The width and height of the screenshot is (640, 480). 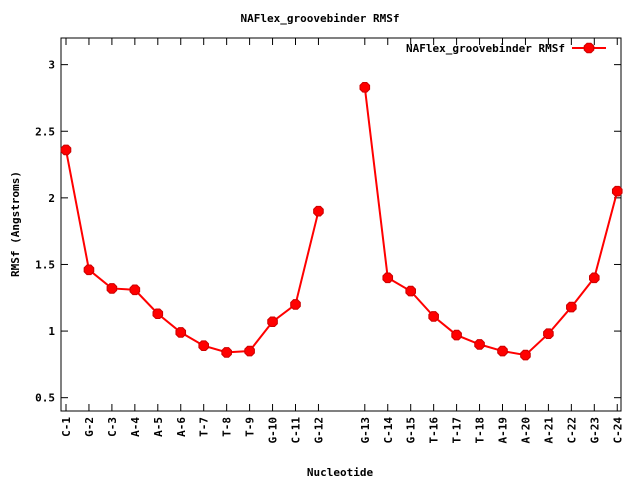 I want to click on legend-entry-label: NAFlex_groovebinder RMSf, so click(x=485, y=48).